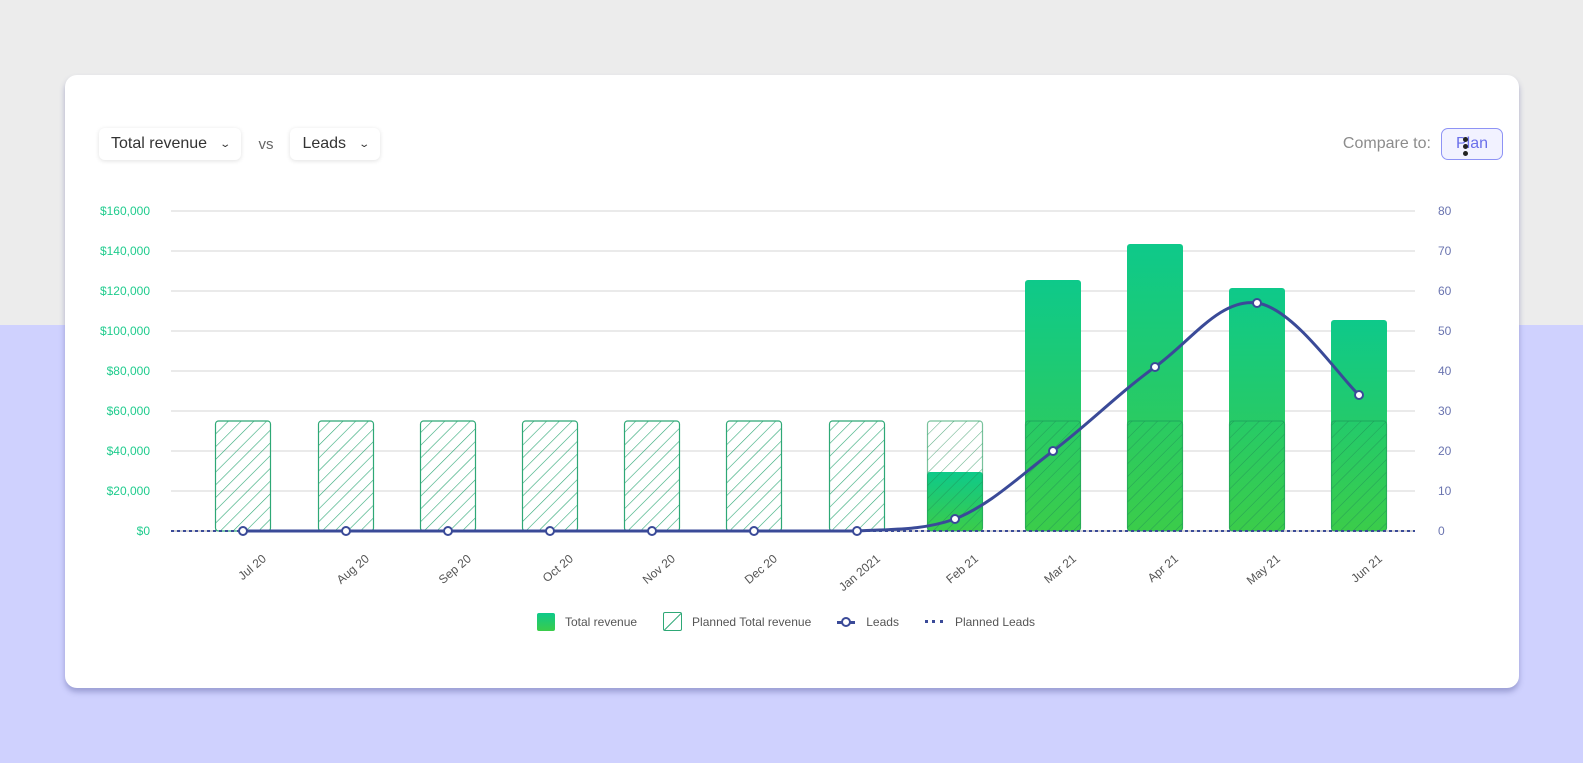 This screenshot has height=763, width=1583. Describe the element at coordinates (144, 531) in the screenshot. I see `y-tick-label: $0` at that location.